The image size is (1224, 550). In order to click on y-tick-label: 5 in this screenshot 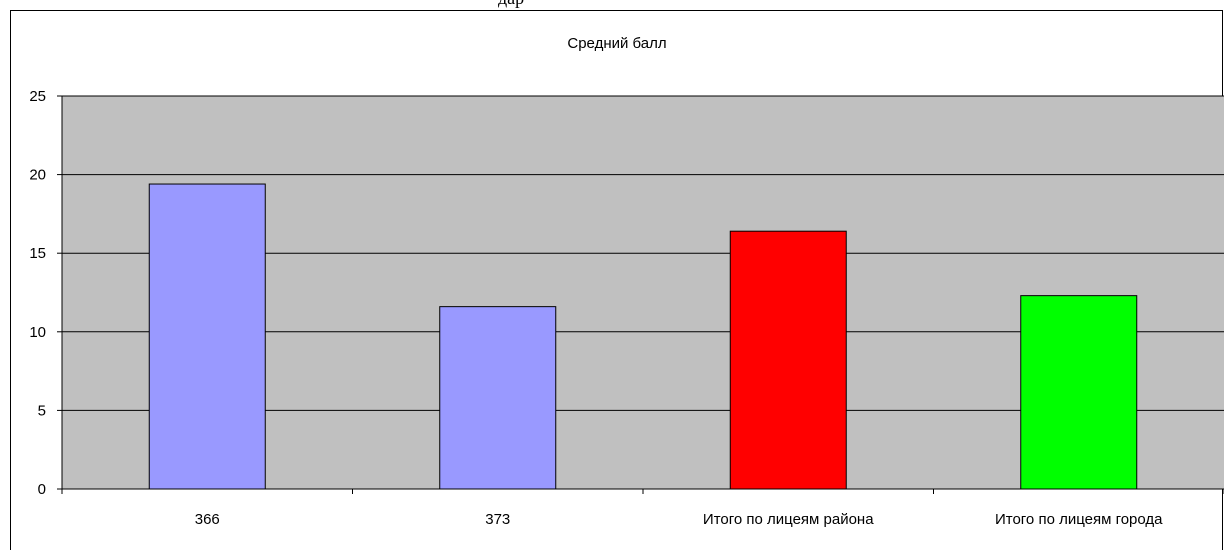, I will do `click(42, 410)`.